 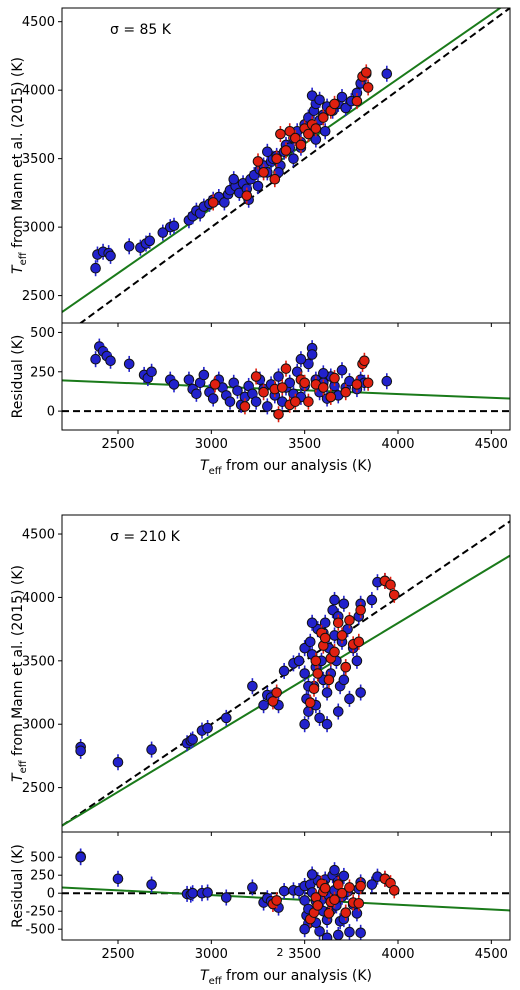 I want to click on y-tick-label: 4500, so click(x=38, y=535).